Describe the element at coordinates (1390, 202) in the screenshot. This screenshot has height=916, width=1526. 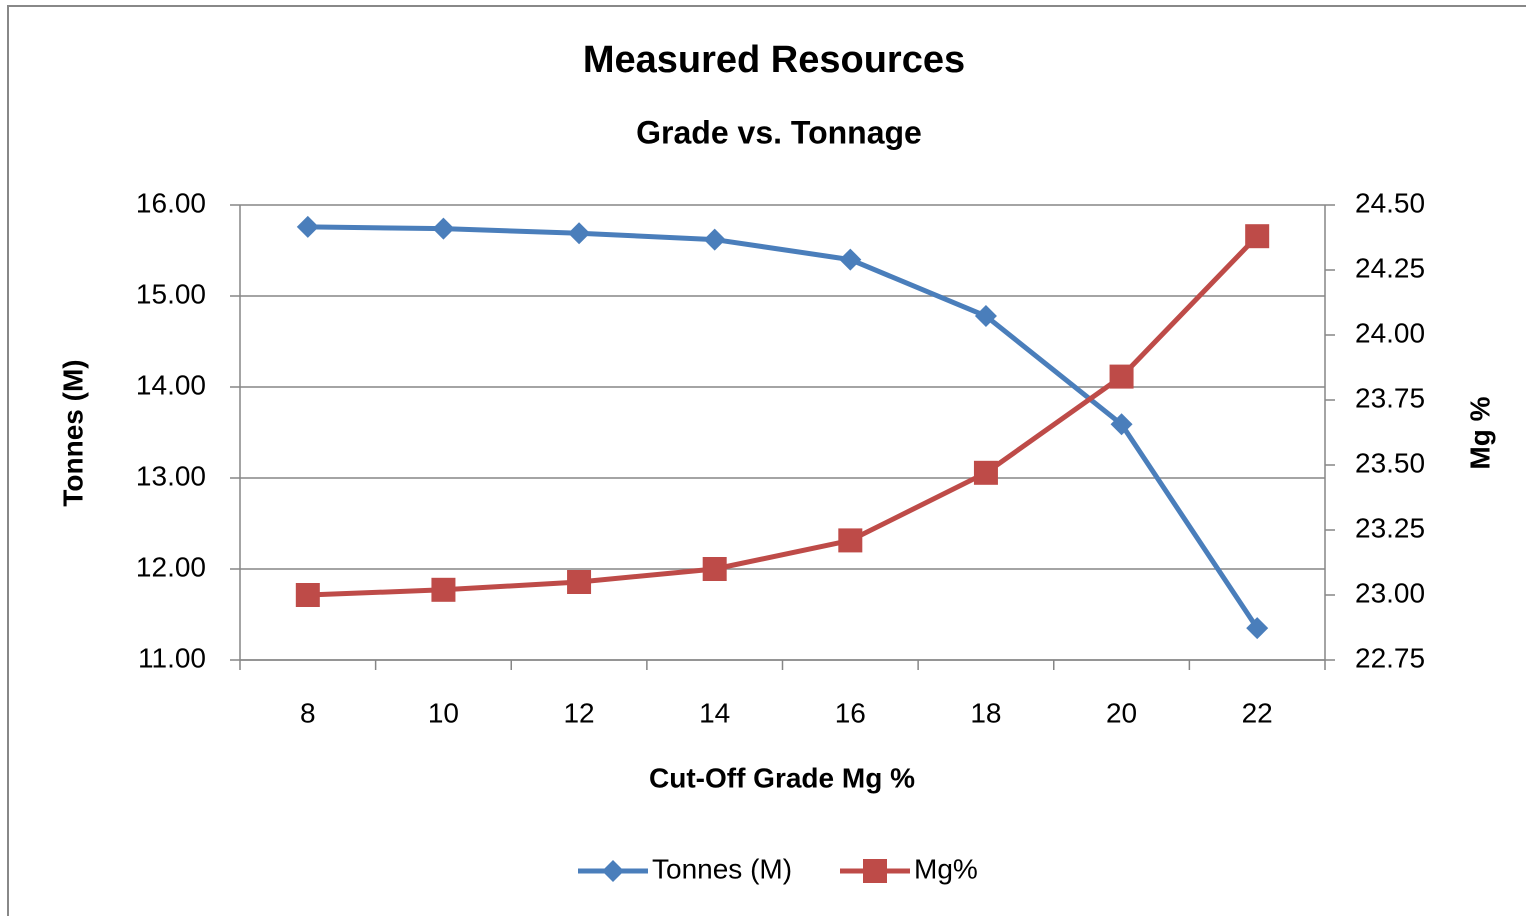
I see `y2-tick-label: 24.50` at that location.